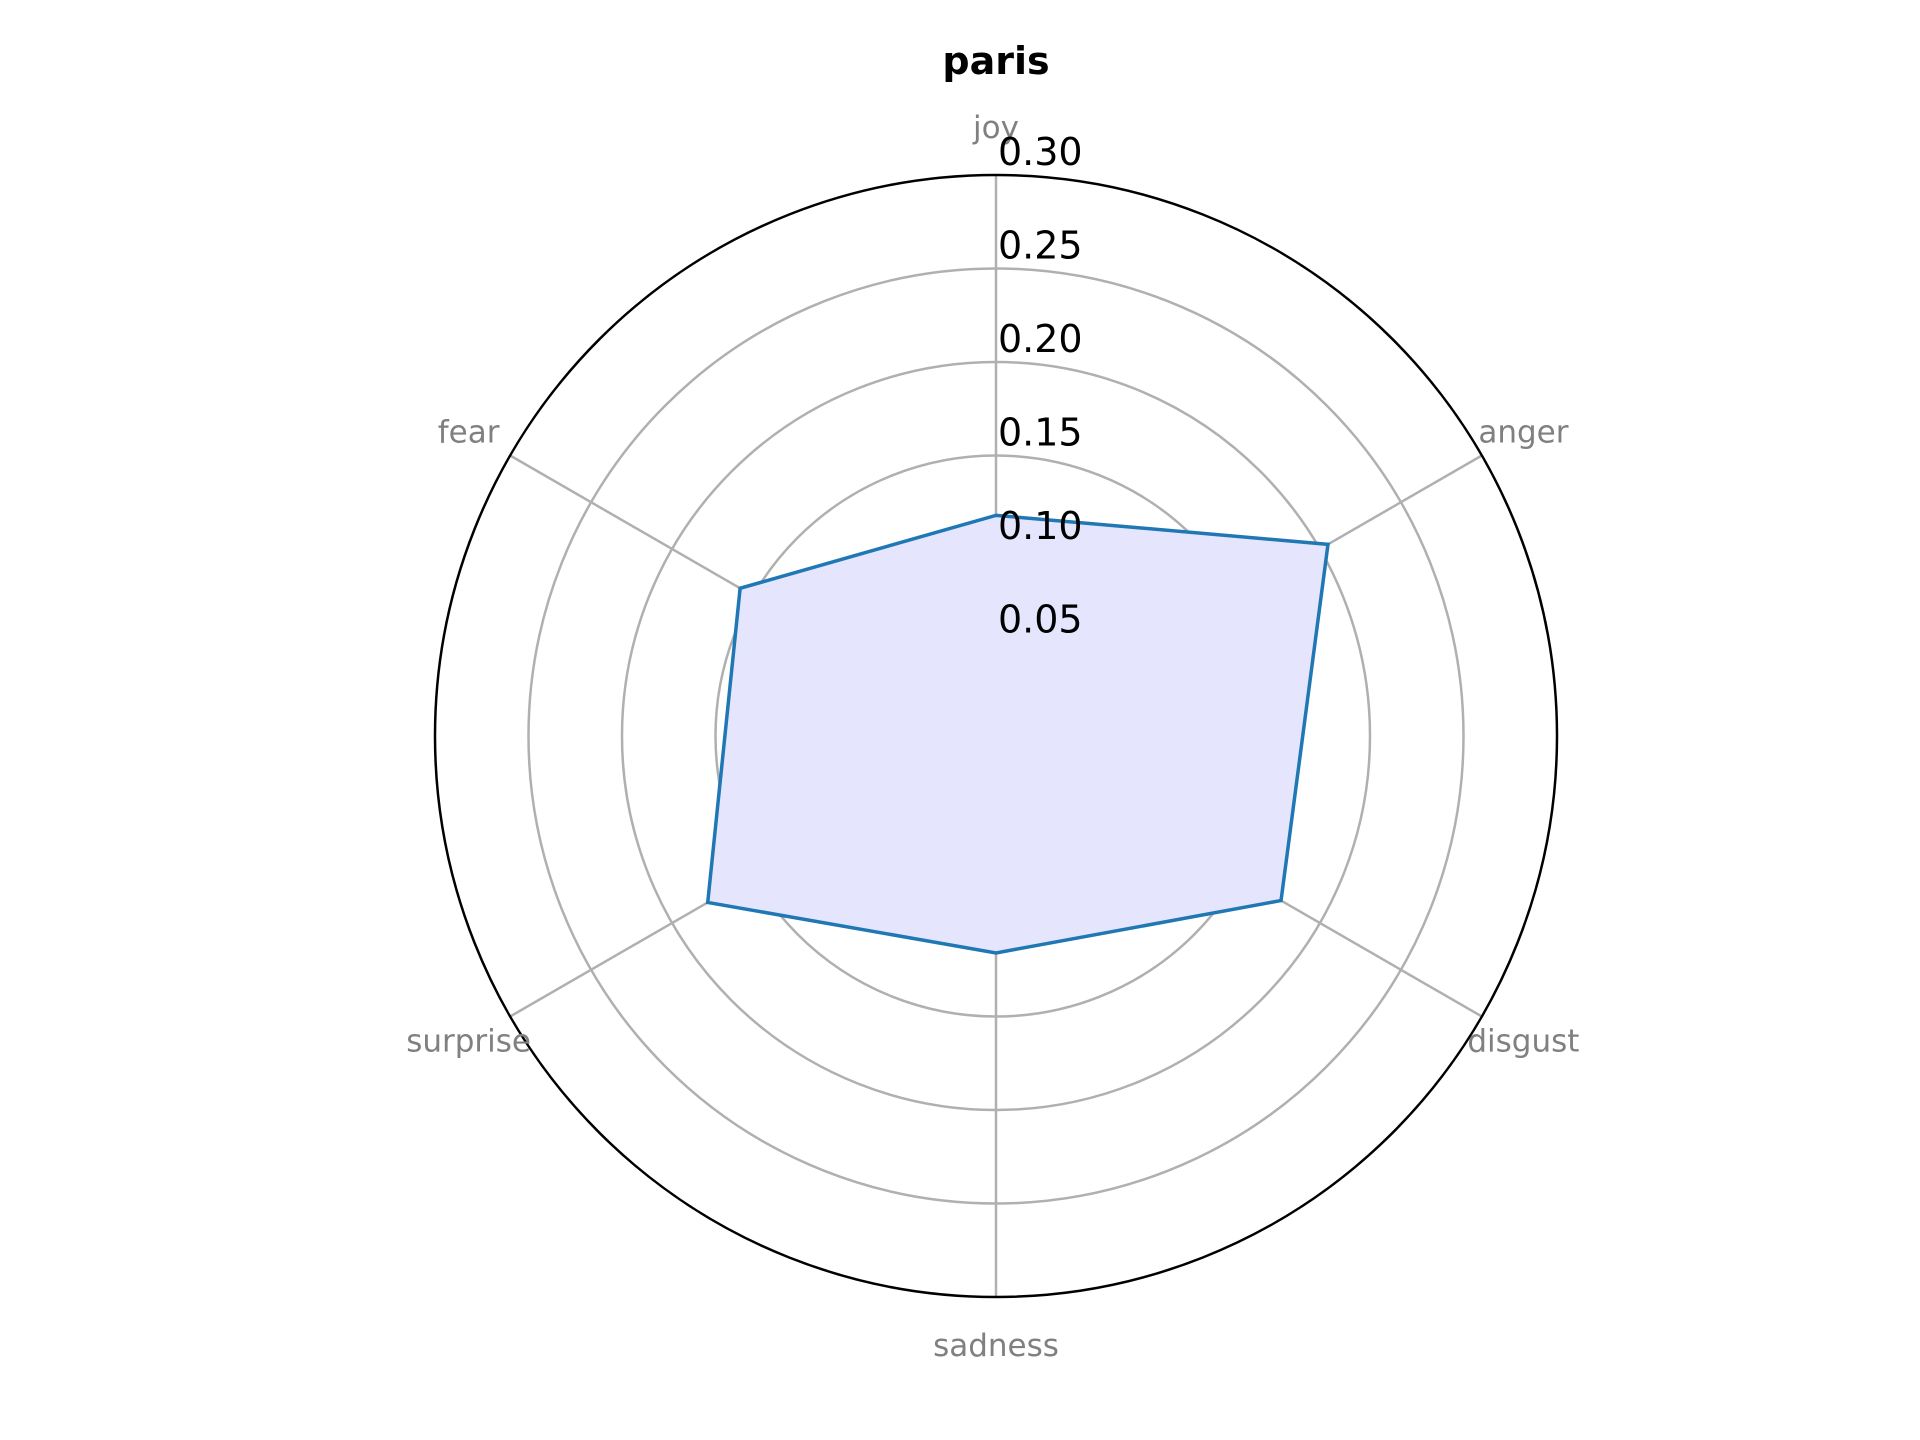  Describe the element at coordinates (995, 128) in the screenshot. I see `category-label-joy: joy` at that location.